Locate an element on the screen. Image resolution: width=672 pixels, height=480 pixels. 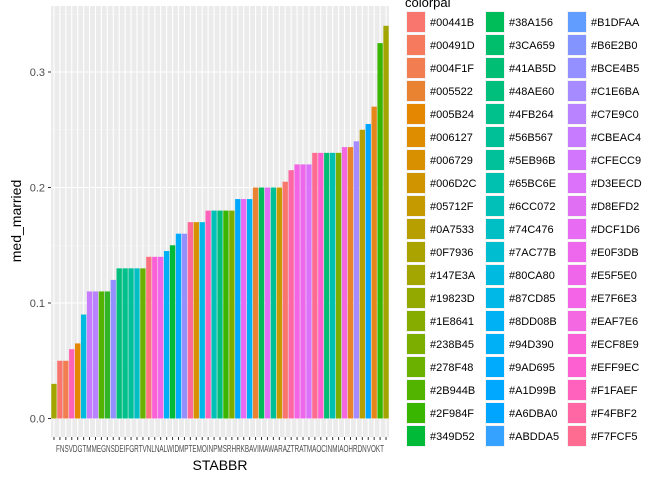
legend-item: #6CC072 is located at coordinates (520, 206).